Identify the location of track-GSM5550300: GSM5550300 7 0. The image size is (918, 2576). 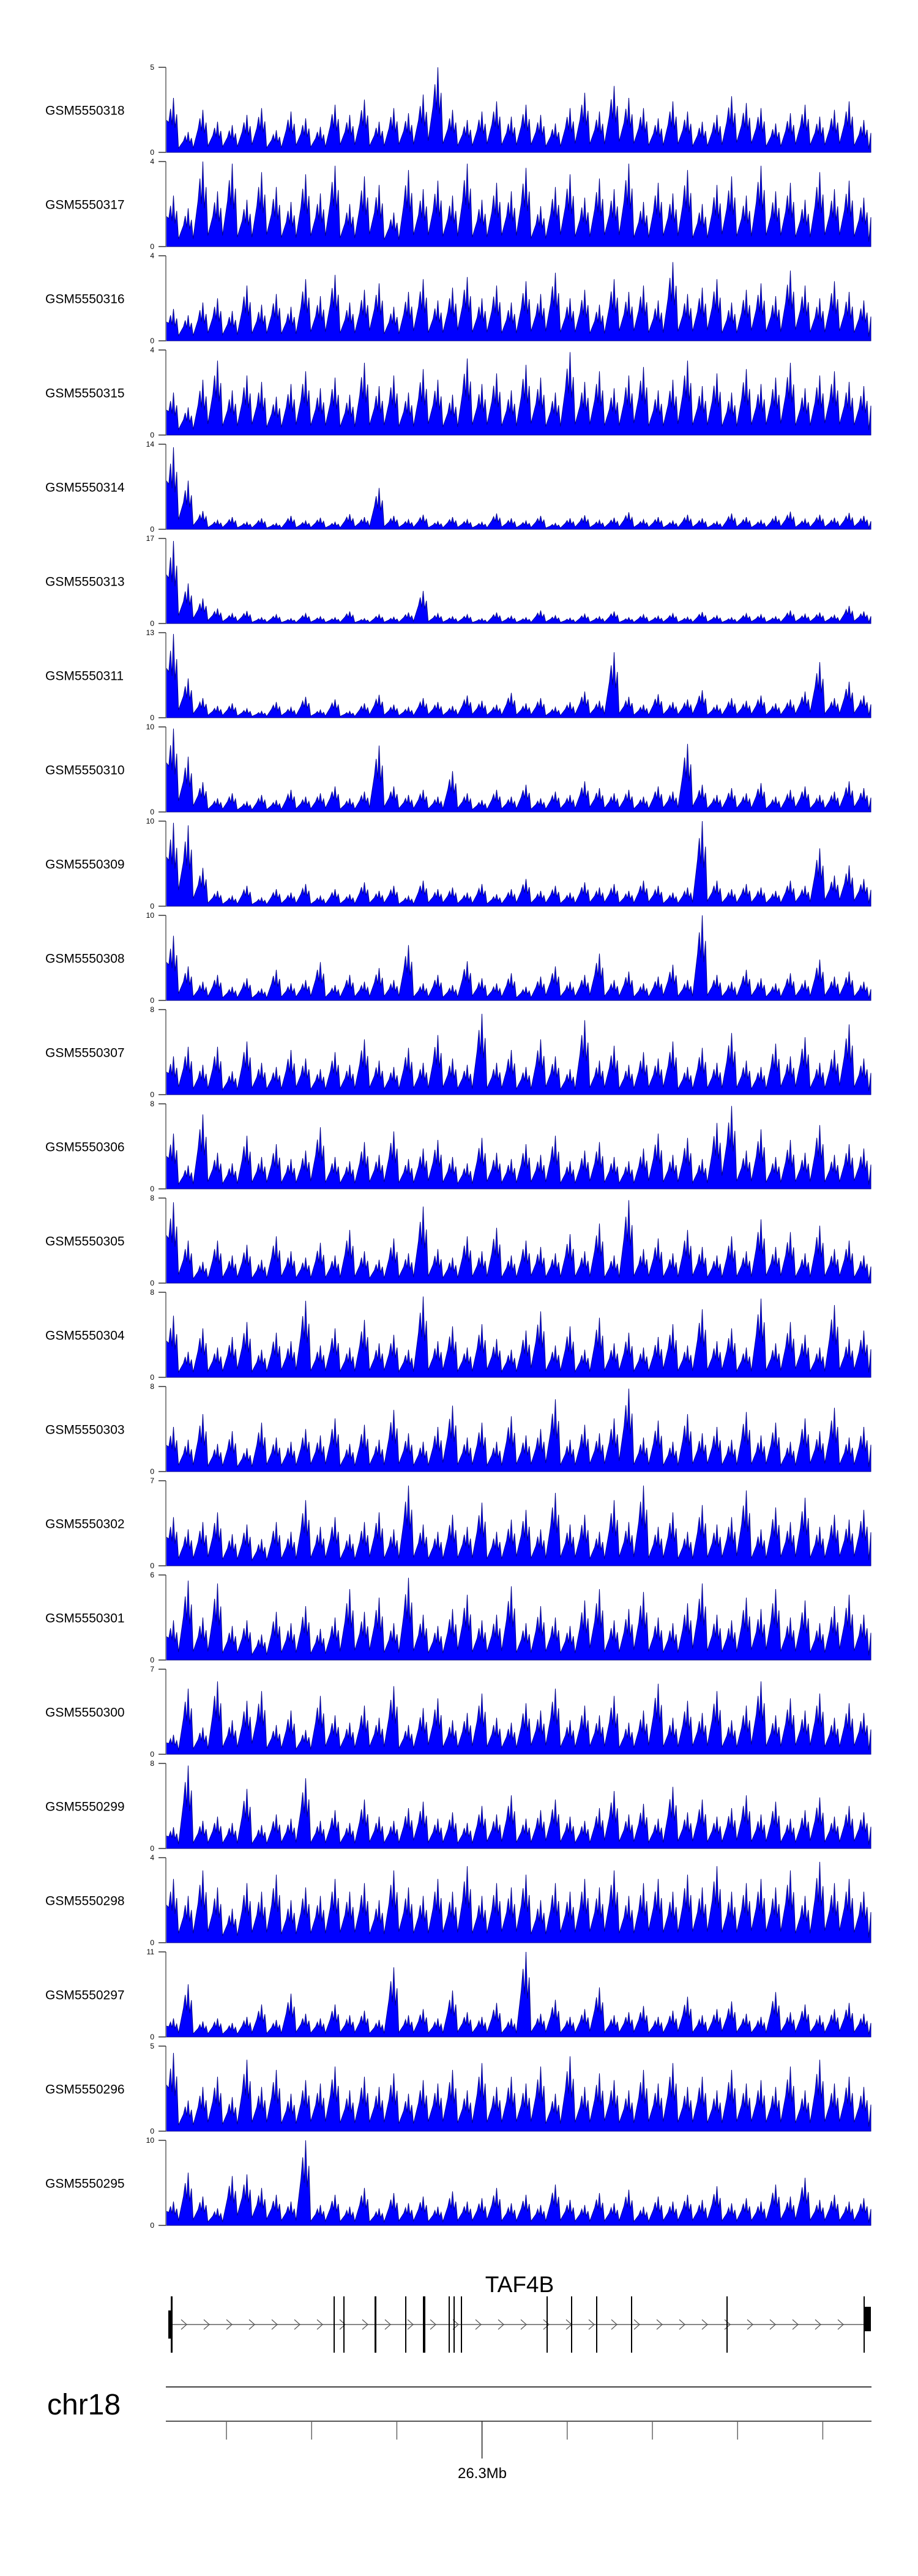
(458, 1712).